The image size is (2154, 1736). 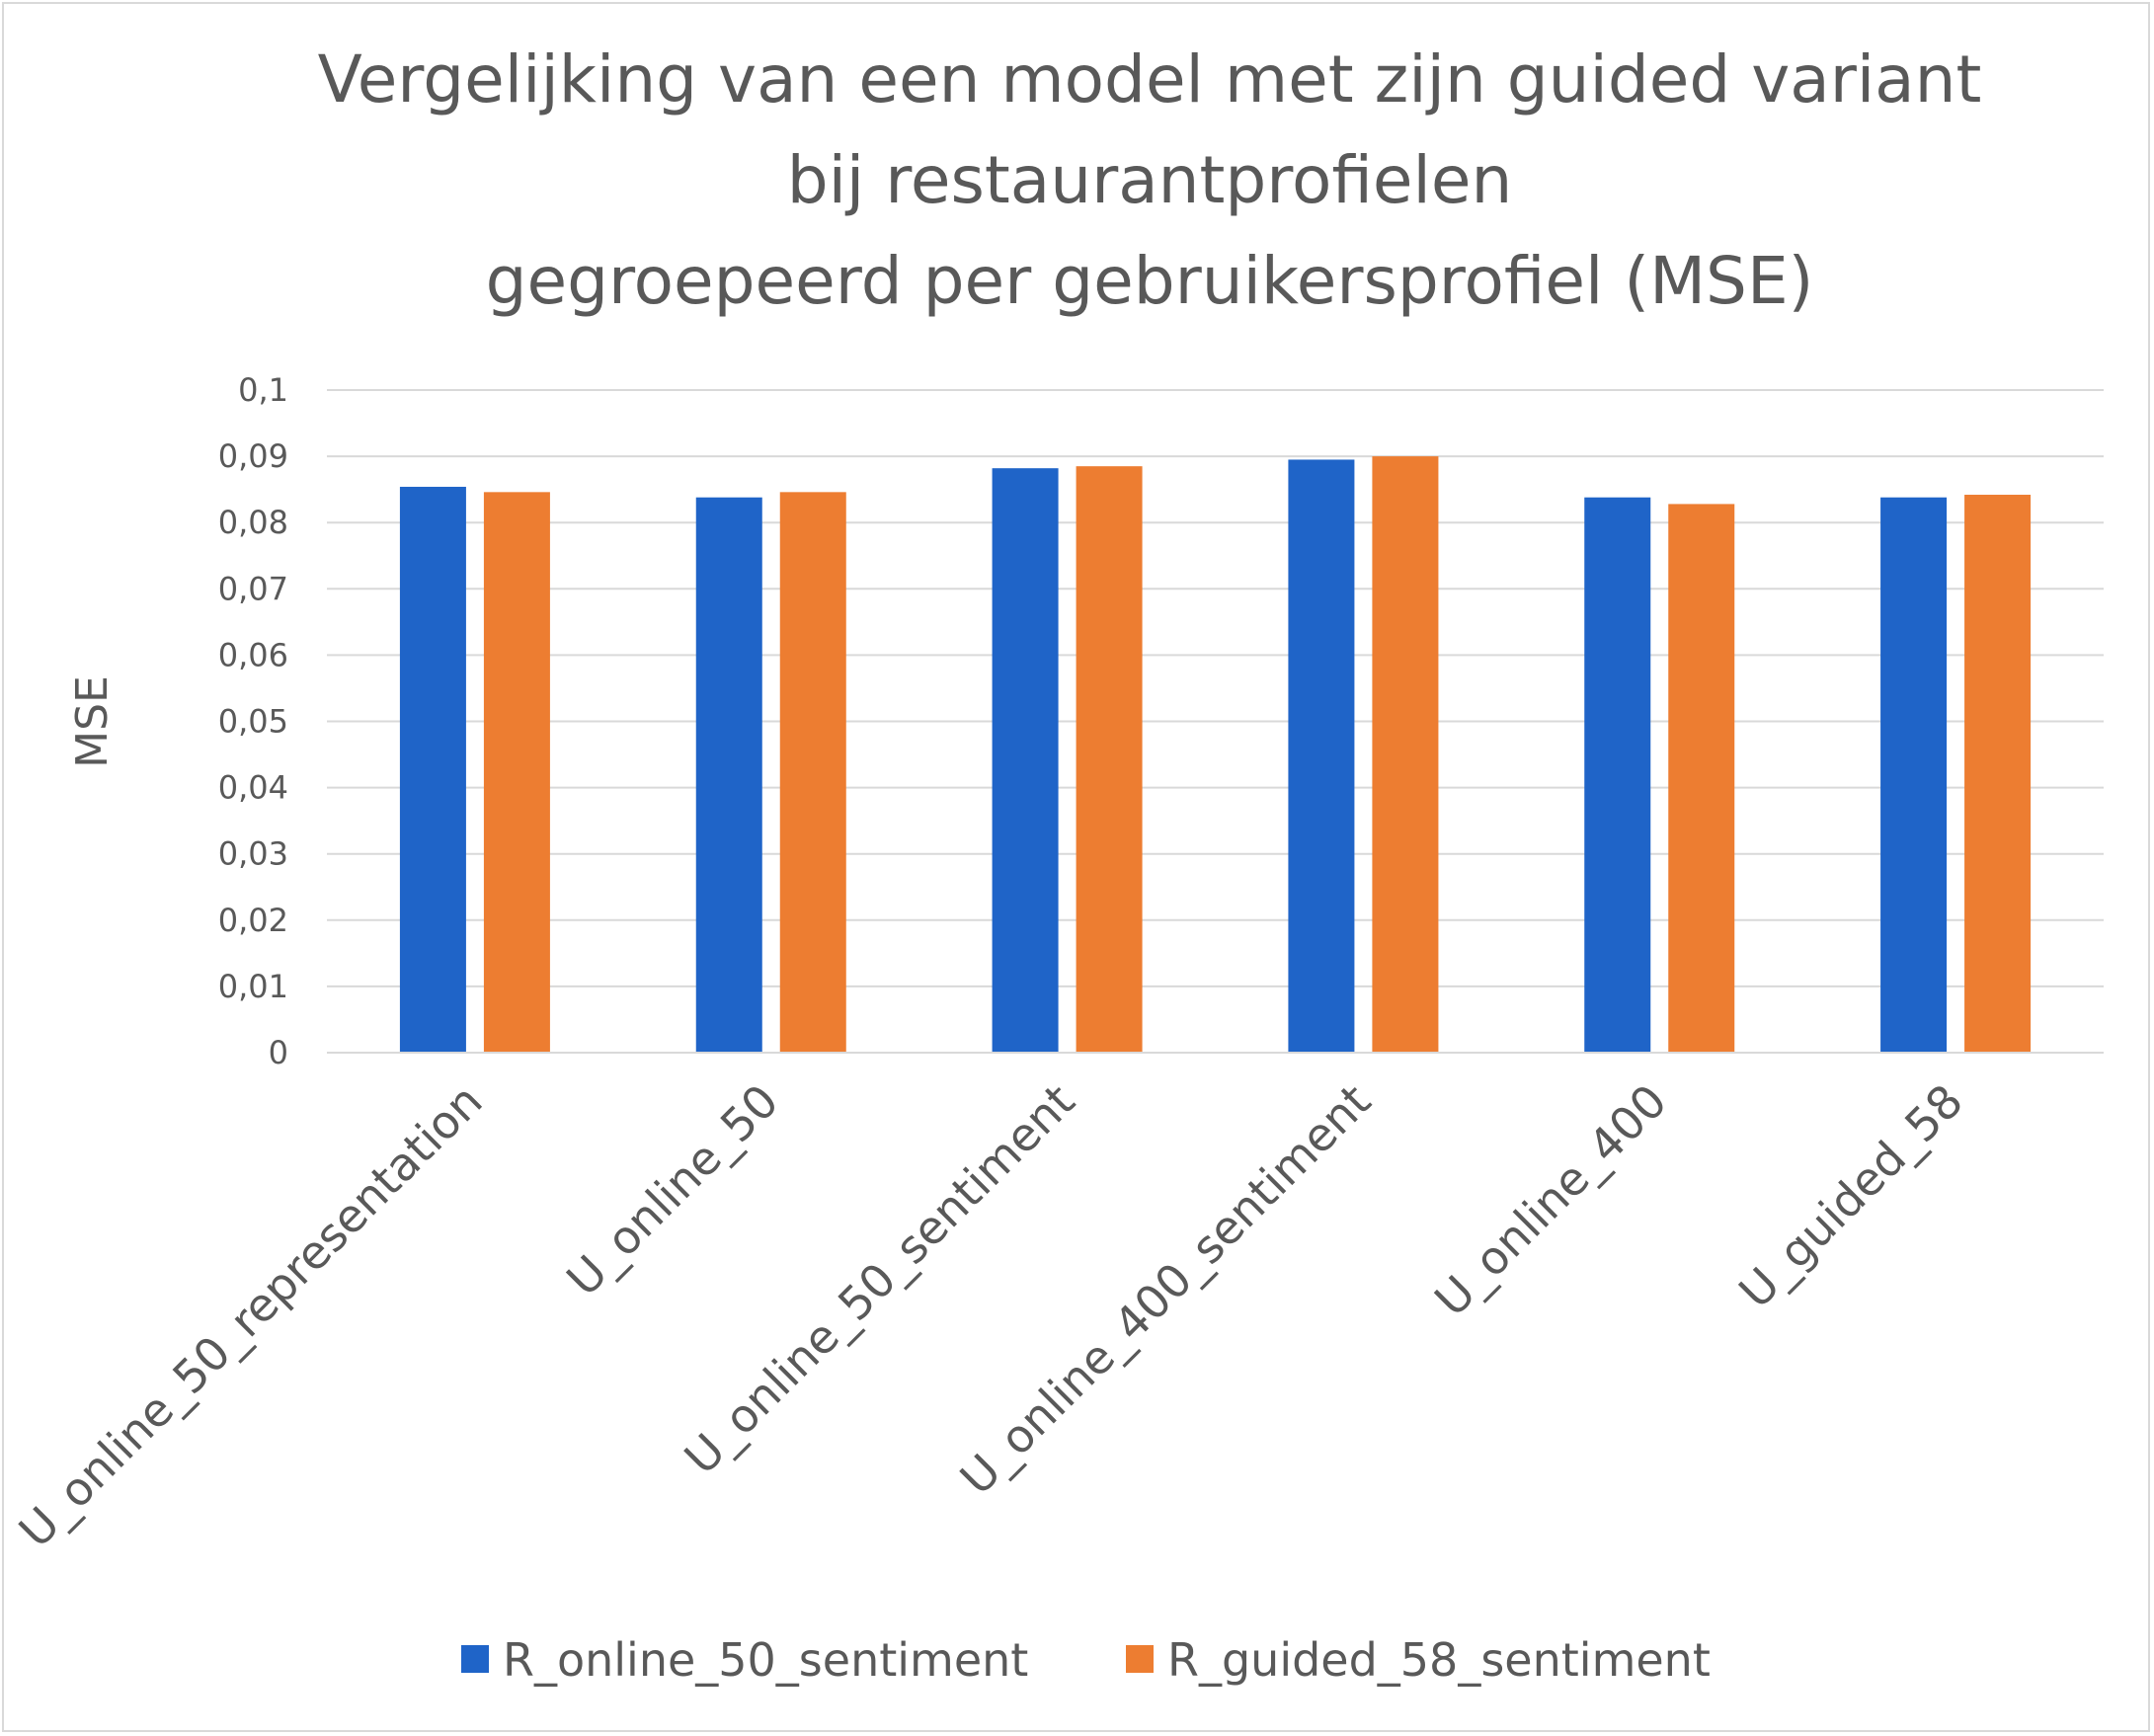 I want to click on bar-r-guided-58-sentiment-u-online-50-sentiment, so click(x=1110, y=760).